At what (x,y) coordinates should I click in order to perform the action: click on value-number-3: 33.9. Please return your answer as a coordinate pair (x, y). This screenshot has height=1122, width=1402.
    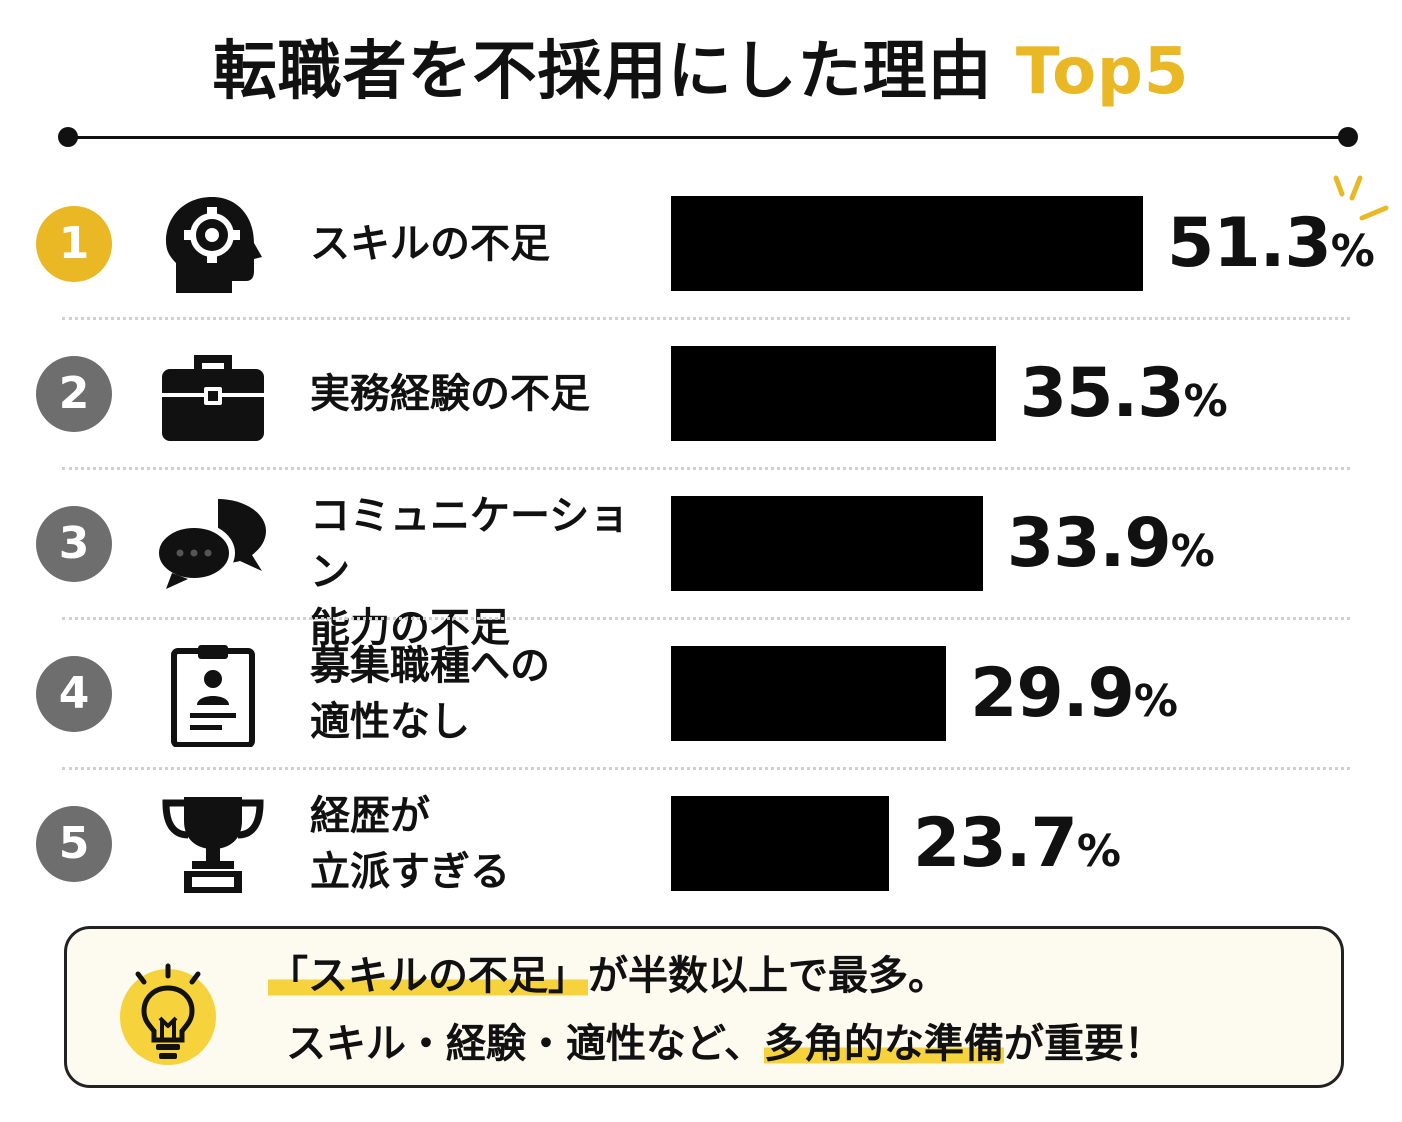
    Looking at the image, I should click on (1089, 543).